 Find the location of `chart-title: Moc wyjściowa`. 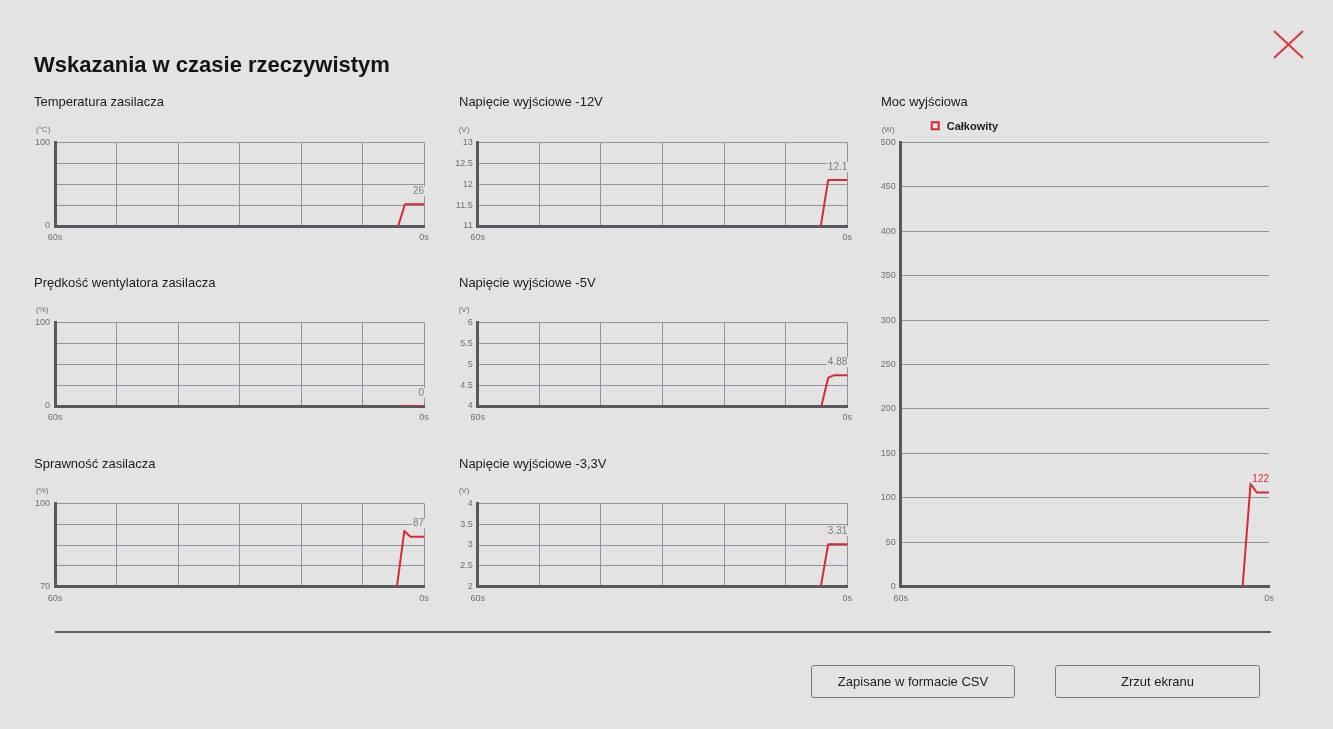

chart-title: Moc wyjściowa is located at coordinates (925, 101).